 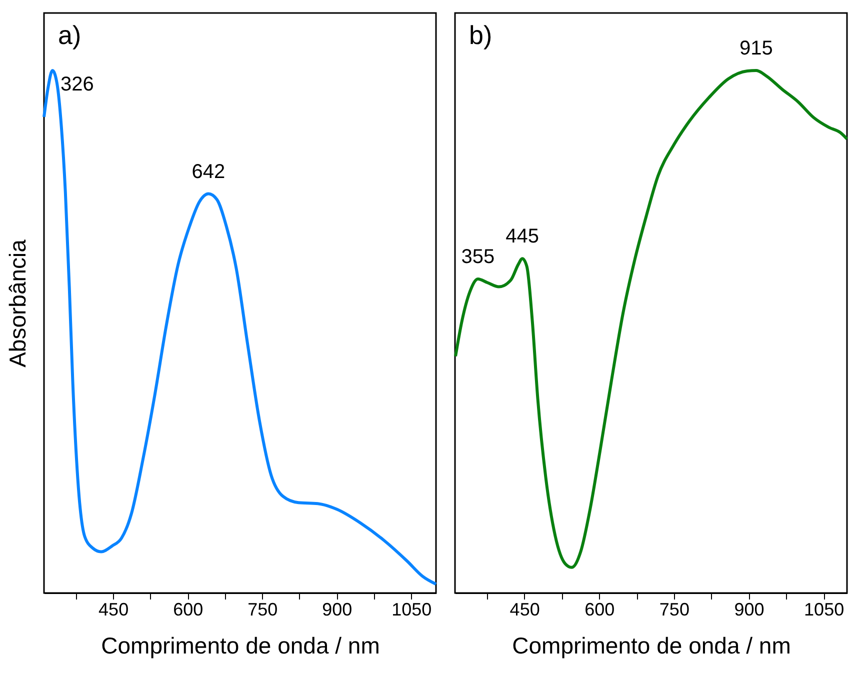 I want to click on annotation: 642, so click(x=209, y=171).